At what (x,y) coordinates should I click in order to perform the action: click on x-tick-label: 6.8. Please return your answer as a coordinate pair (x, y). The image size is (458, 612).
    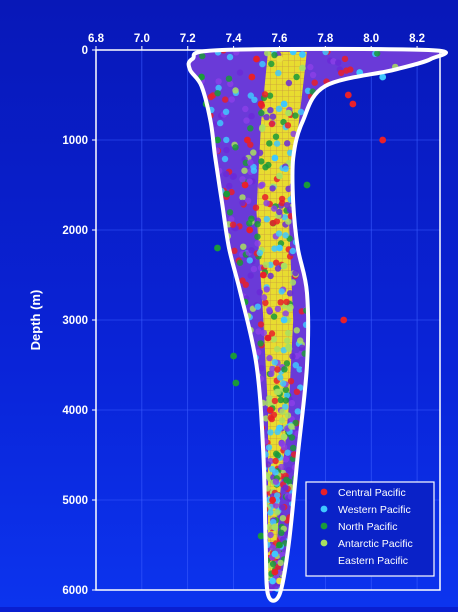
    Looking at the image, I should click on (96, 39).